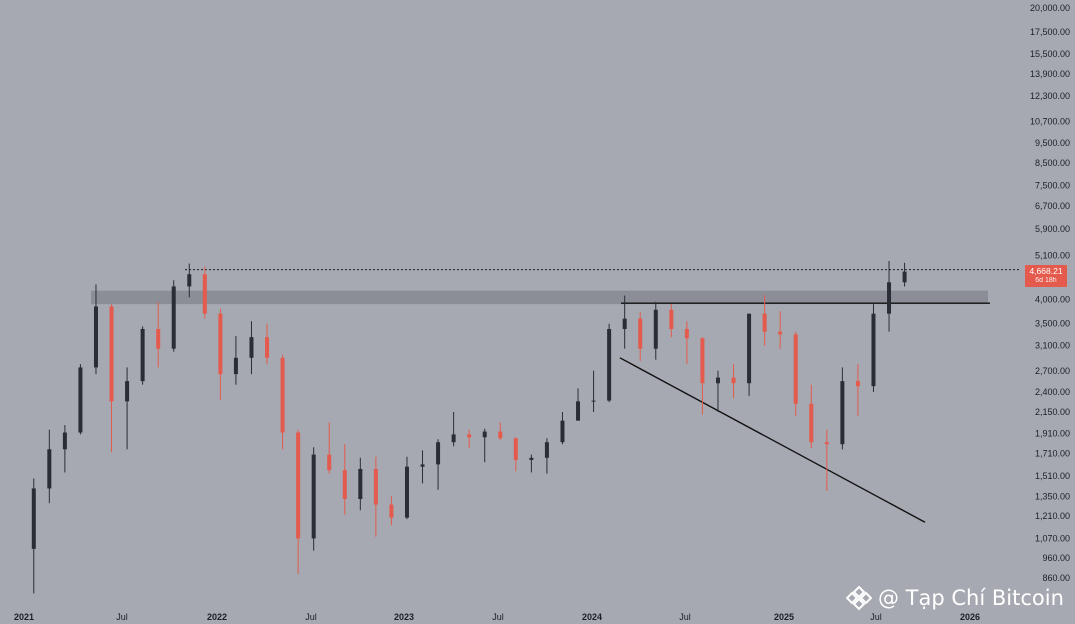 The width and height of the screenshot is (1075, 624). Describe the element at coordinates (1052, 186) in the screenshot. I see `y-tick-label: 7,500.00` at that location.